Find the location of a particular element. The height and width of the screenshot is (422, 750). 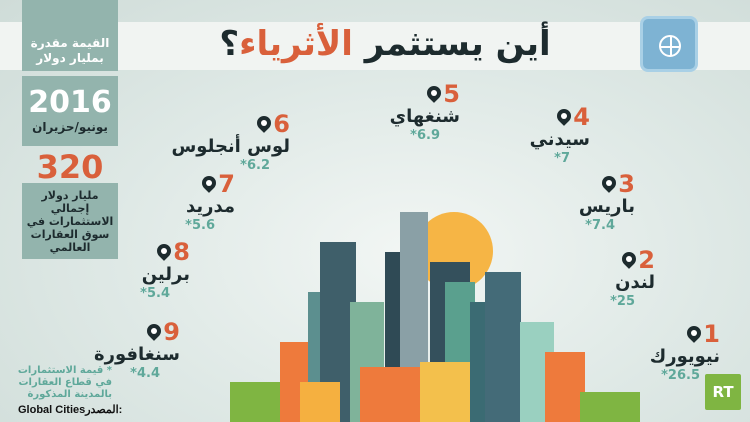

city-2: 2 لندن 25* is located at coordinates (590, 278).